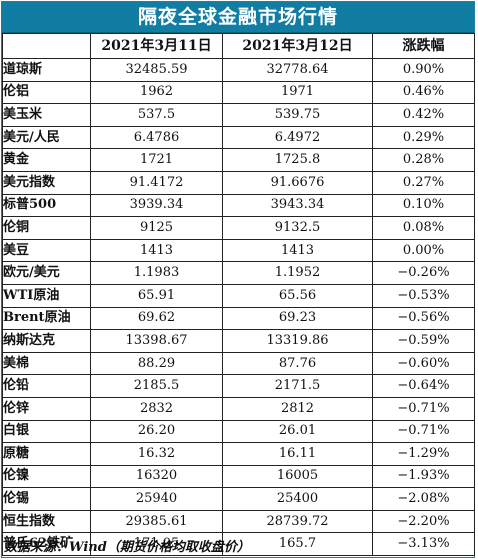  Describe the element at coordinates (46, 273) in the screenshot. I see `instrument-name-cell: 欧元/美元` at that location.